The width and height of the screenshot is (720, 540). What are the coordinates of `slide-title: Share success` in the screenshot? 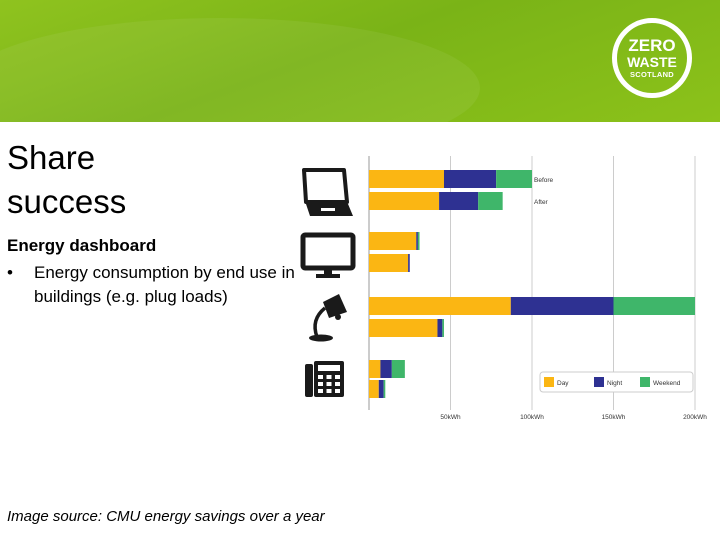 It's located at (66, 180).